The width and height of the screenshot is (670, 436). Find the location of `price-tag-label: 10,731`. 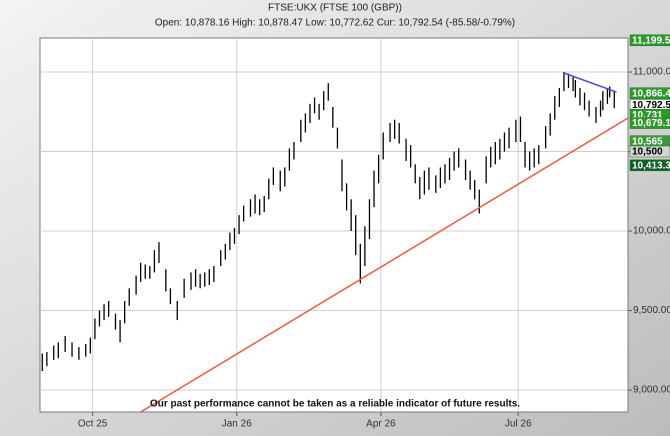

price-tag-label: 10,731 is located at coordinates (647, 115).